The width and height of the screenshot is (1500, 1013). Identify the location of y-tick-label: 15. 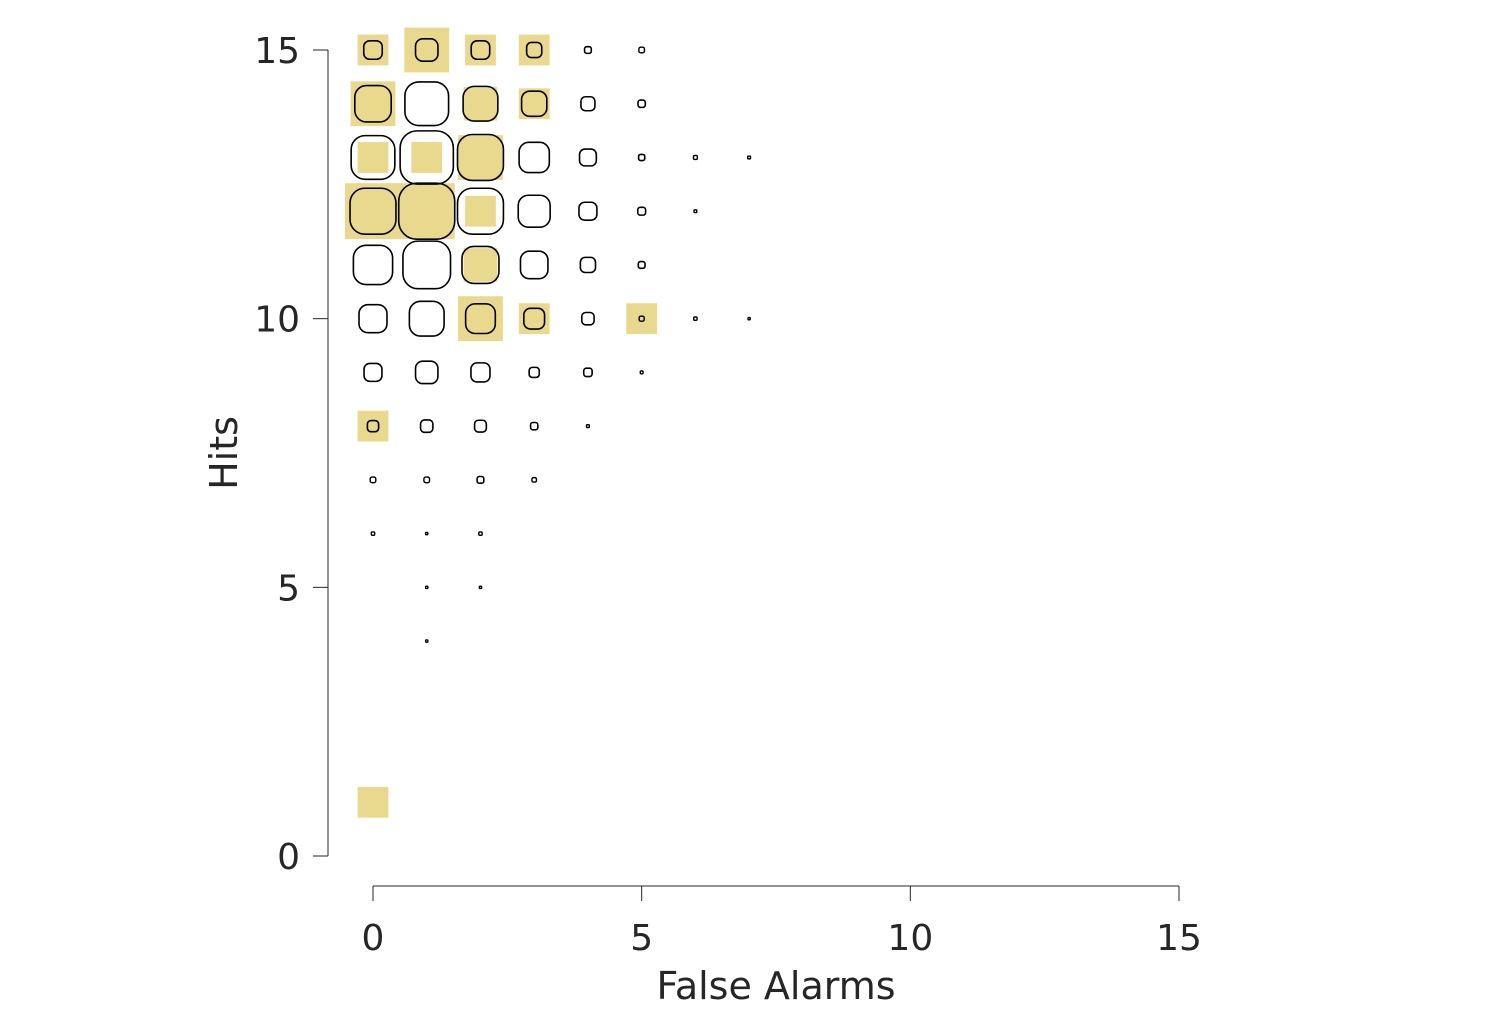
(277, 51).